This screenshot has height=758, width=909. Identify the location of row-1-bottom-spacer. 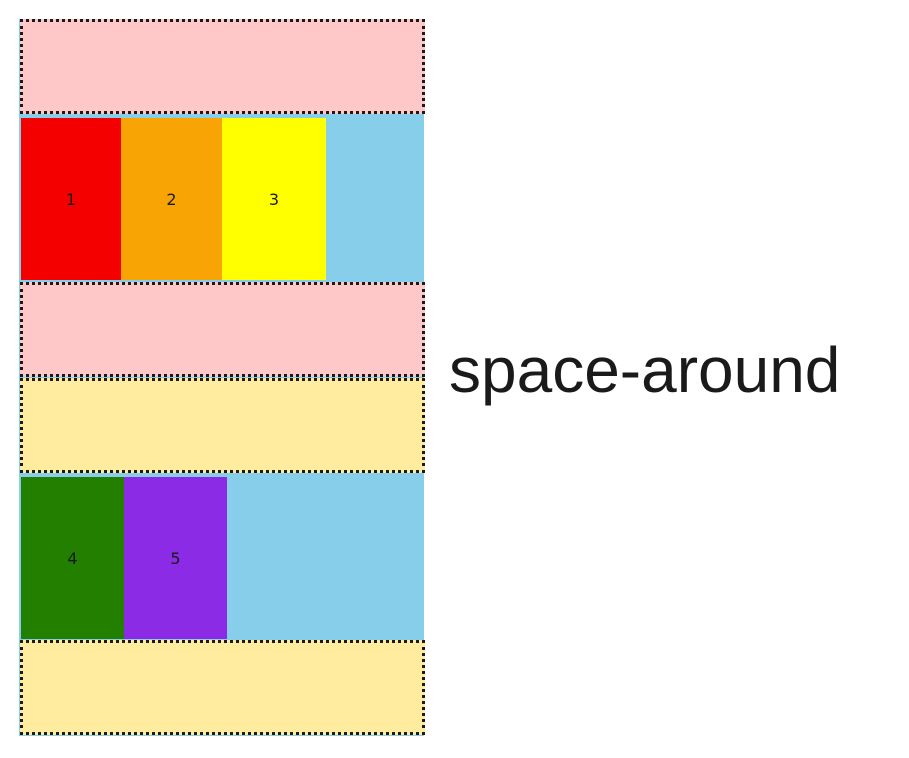
(222, 329).